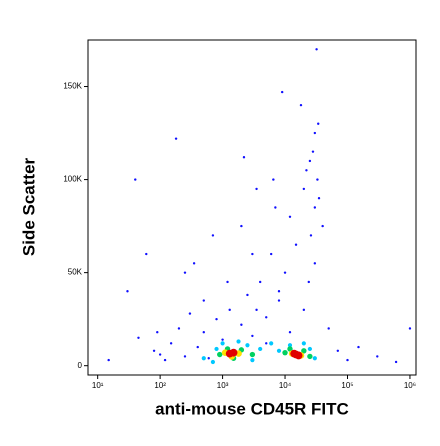  I want to click on x-tick-label: 10⁵, so click(347, 385).